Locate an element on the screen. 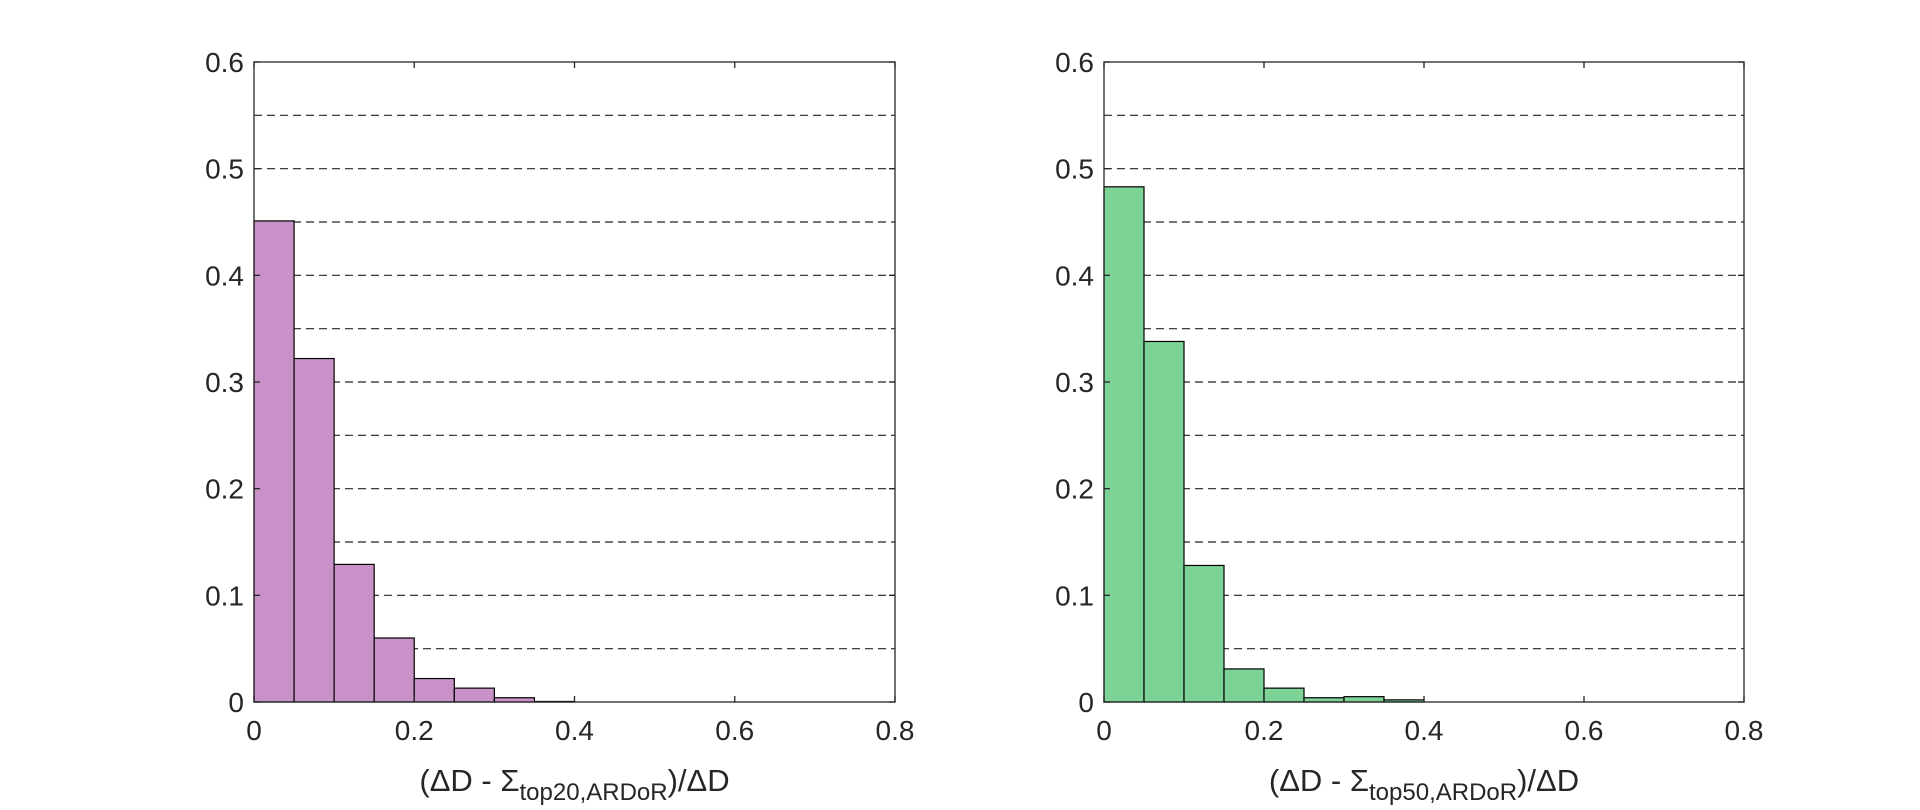  x-axis-title-subscript: top50,ARDoR is located at coordinates (1443, 792).